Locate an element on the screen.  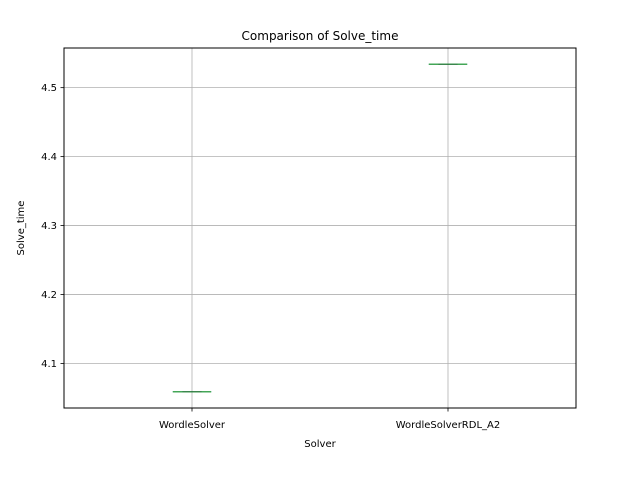
y-tick-label: 4.3 is located at coordinates (49, 226).